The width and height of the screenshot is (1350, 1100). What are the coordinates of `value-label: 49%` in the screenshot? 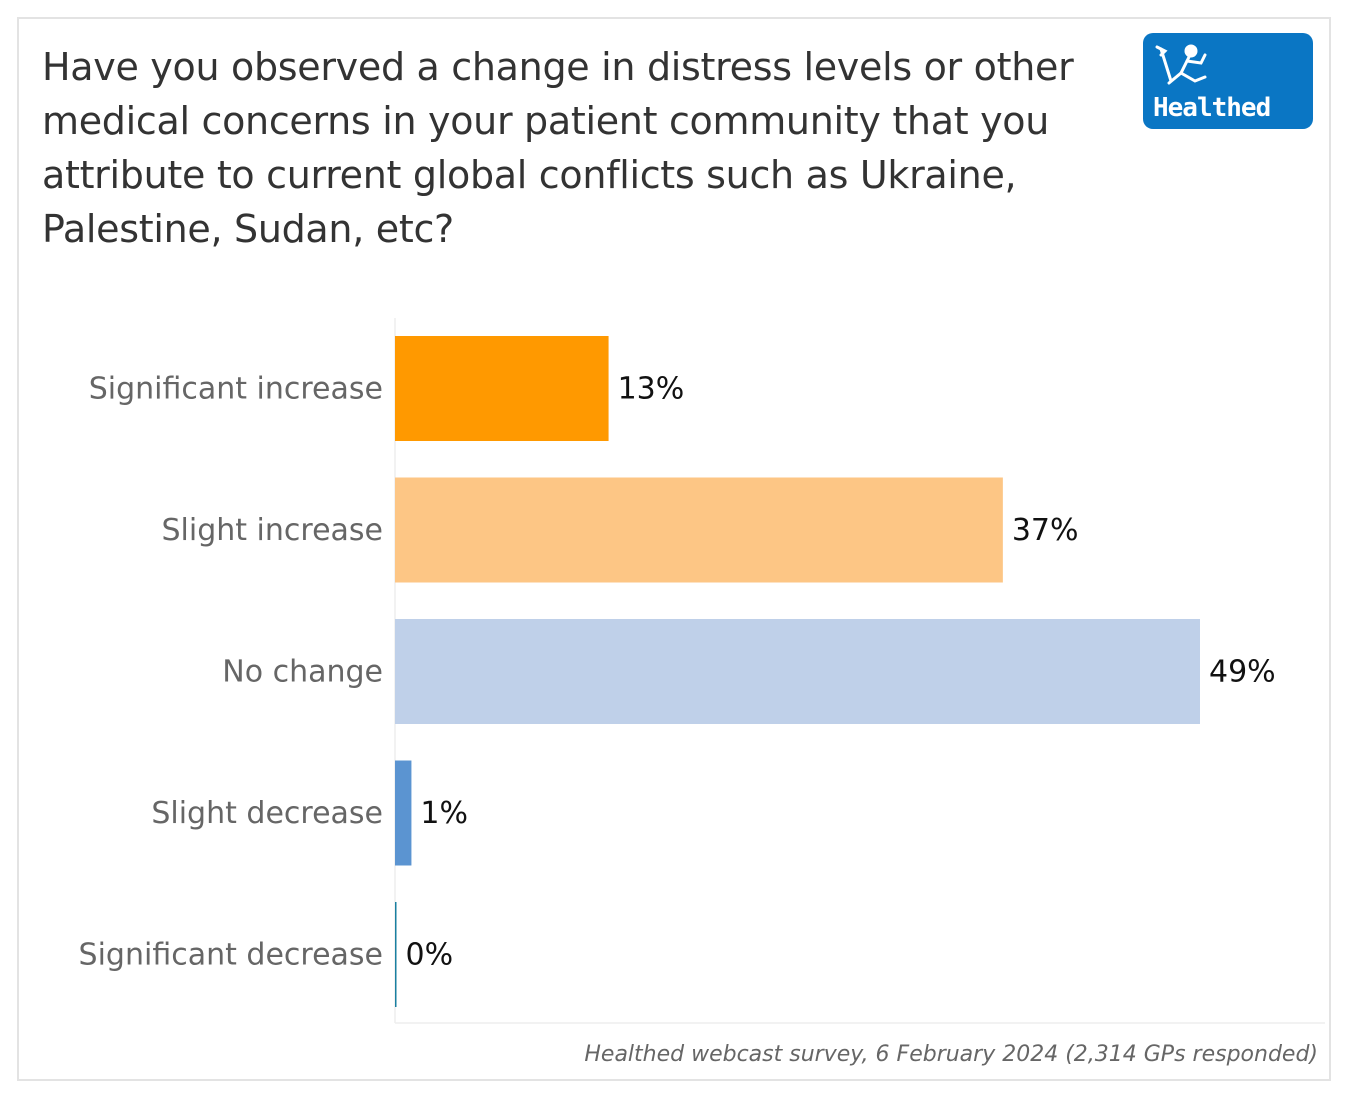 It's located at (1242, 672).